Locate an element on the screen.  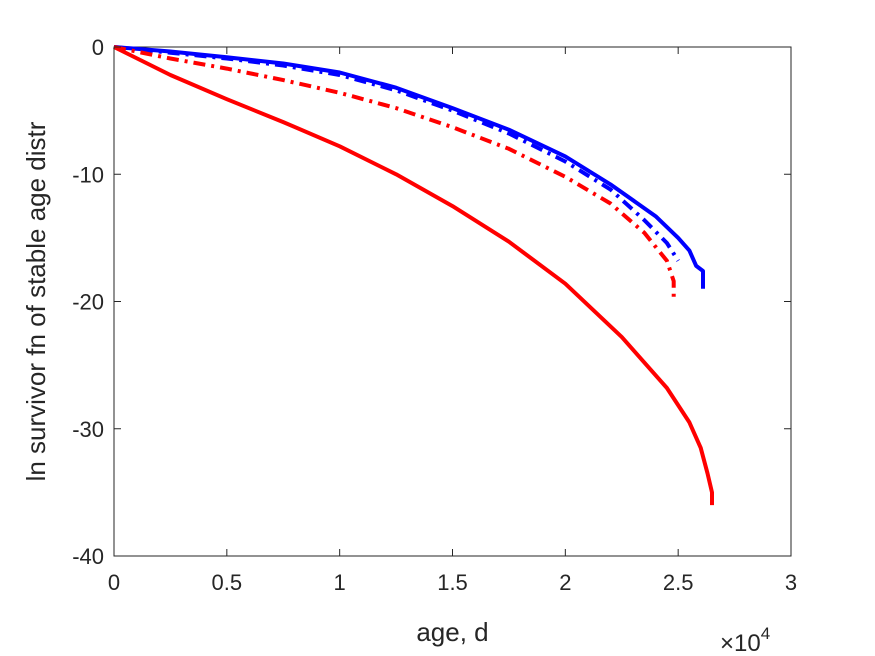
x-tick-label: 0.5 is located at coordinates (227, 582).